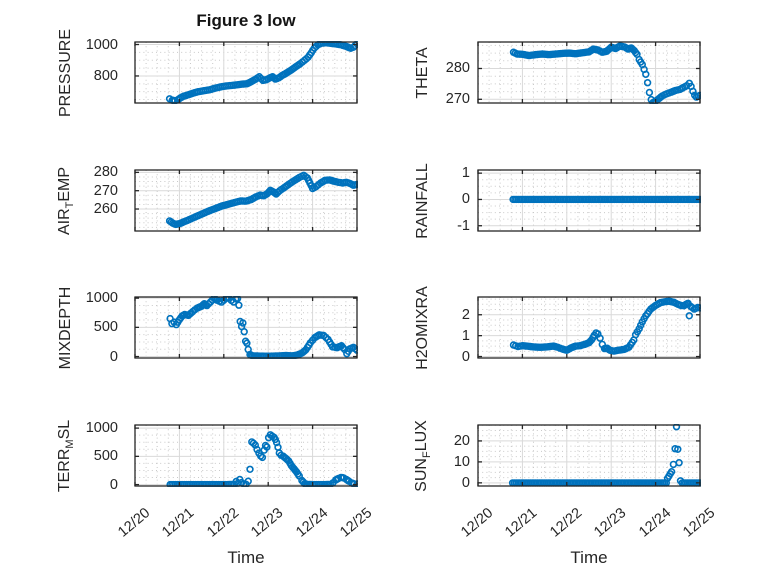  I want to click on y-axis-label-segment: SUN, so click(421, 474).